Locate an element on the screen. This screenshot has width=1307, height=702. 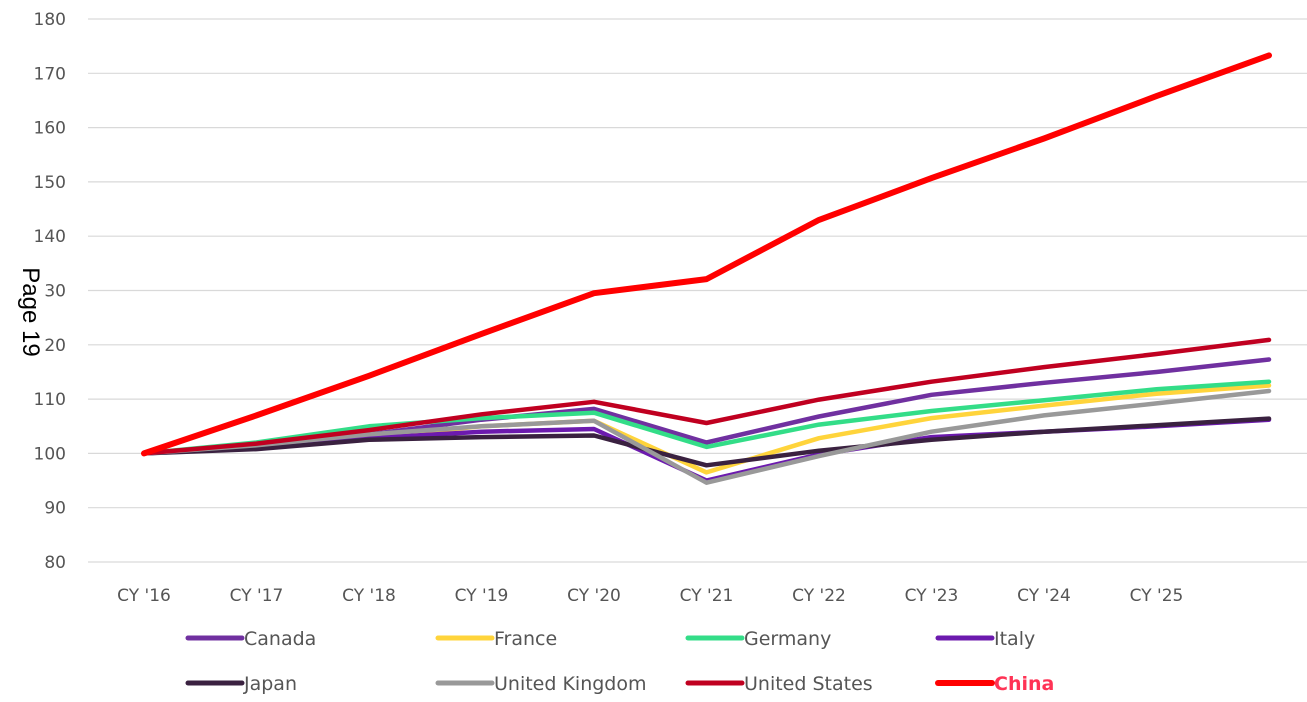
x-tick-label: CY '18 is located at coordinates (369, 596).